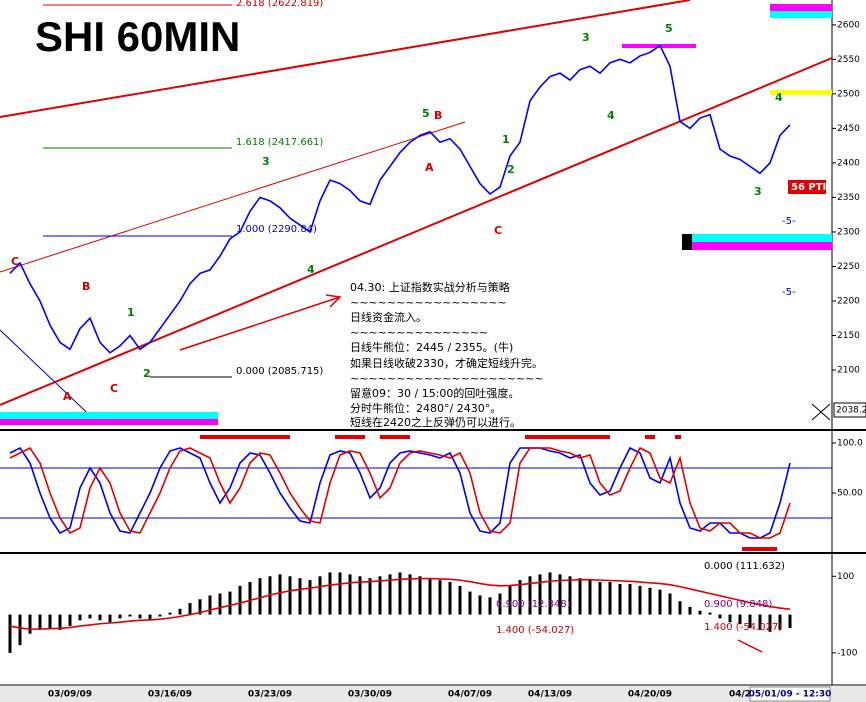 Image resolution: width=866 pixels, height=702 pixels. What do you see at coordinates (848, 25) in the screenshot?
I see `y-tick-label: 2600` at bounding box center [848, 25].